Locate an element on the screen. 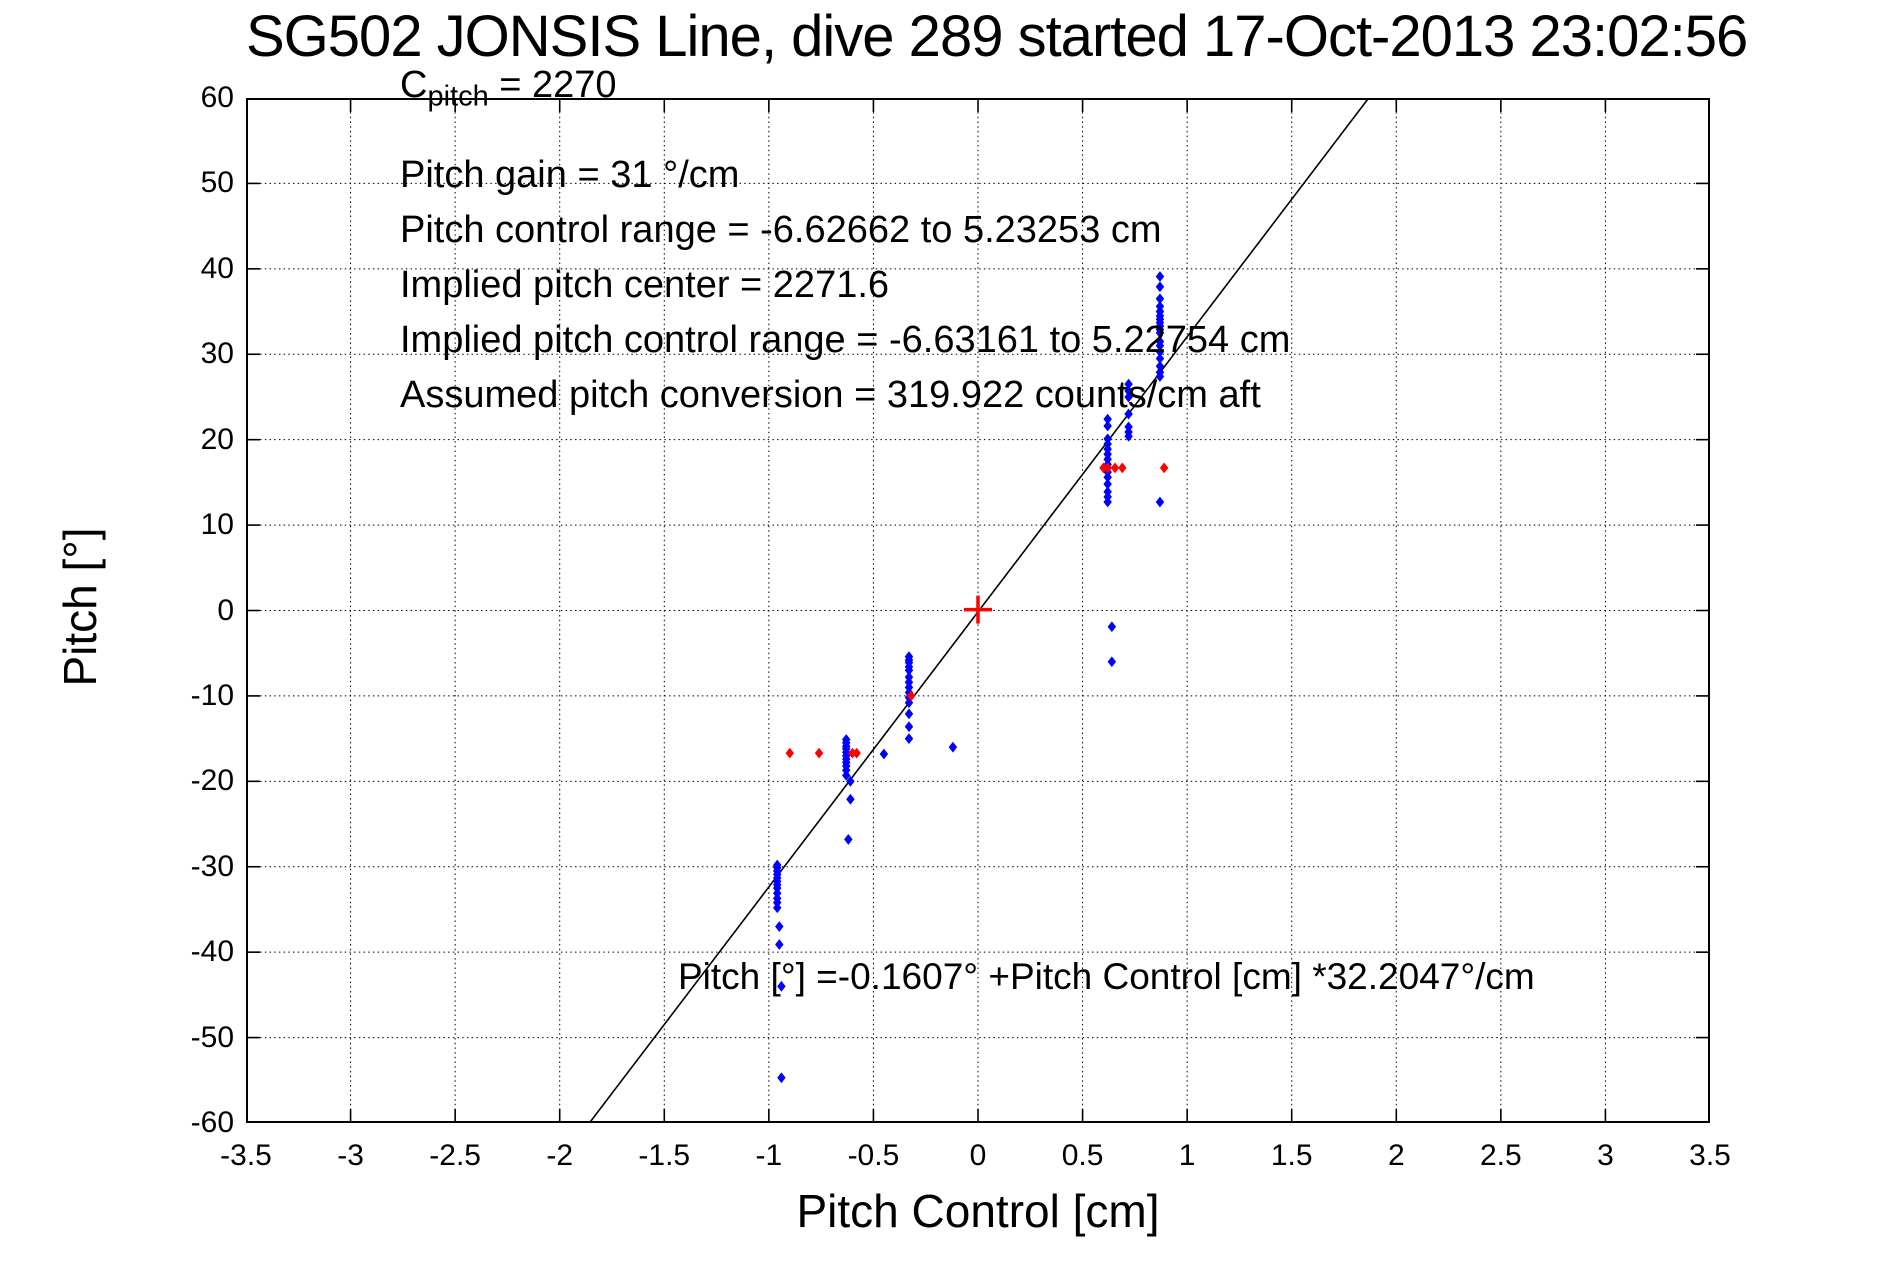 This screenshot has width=1891, height=1262. annotation-pitch-gain: Pitch gain = 31 °/cm is located at coordinates (570, 175).